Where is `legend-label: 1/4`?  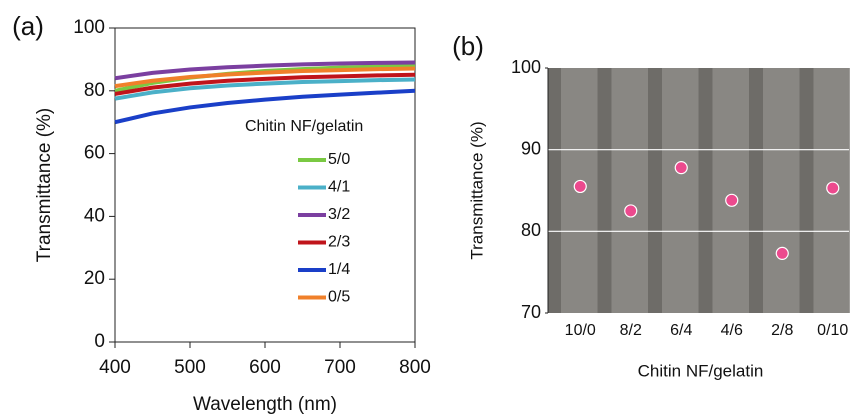 legend-label: 1/4 is located at coordinates (339, 269).